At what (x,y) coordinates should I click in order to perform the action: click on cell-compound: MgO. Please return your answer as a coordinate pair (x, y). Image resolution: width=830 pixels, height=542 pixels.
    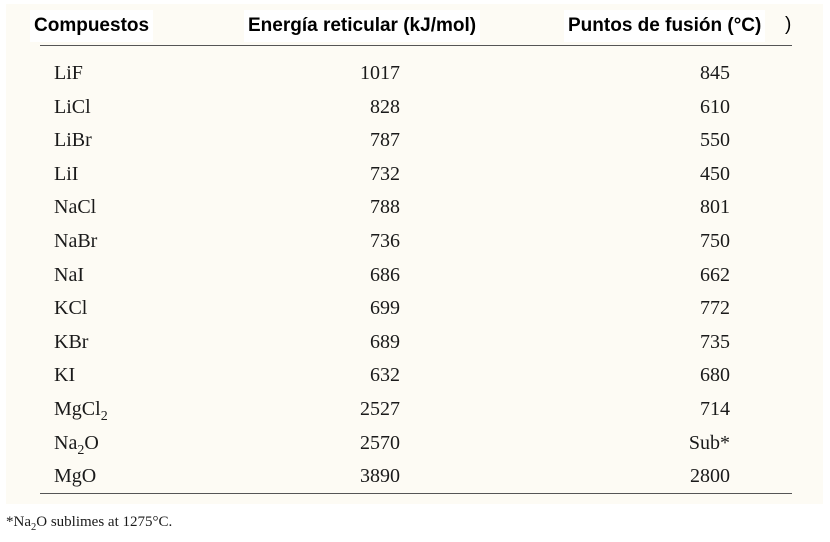
    Looking at the image, I should click on (75, 476).